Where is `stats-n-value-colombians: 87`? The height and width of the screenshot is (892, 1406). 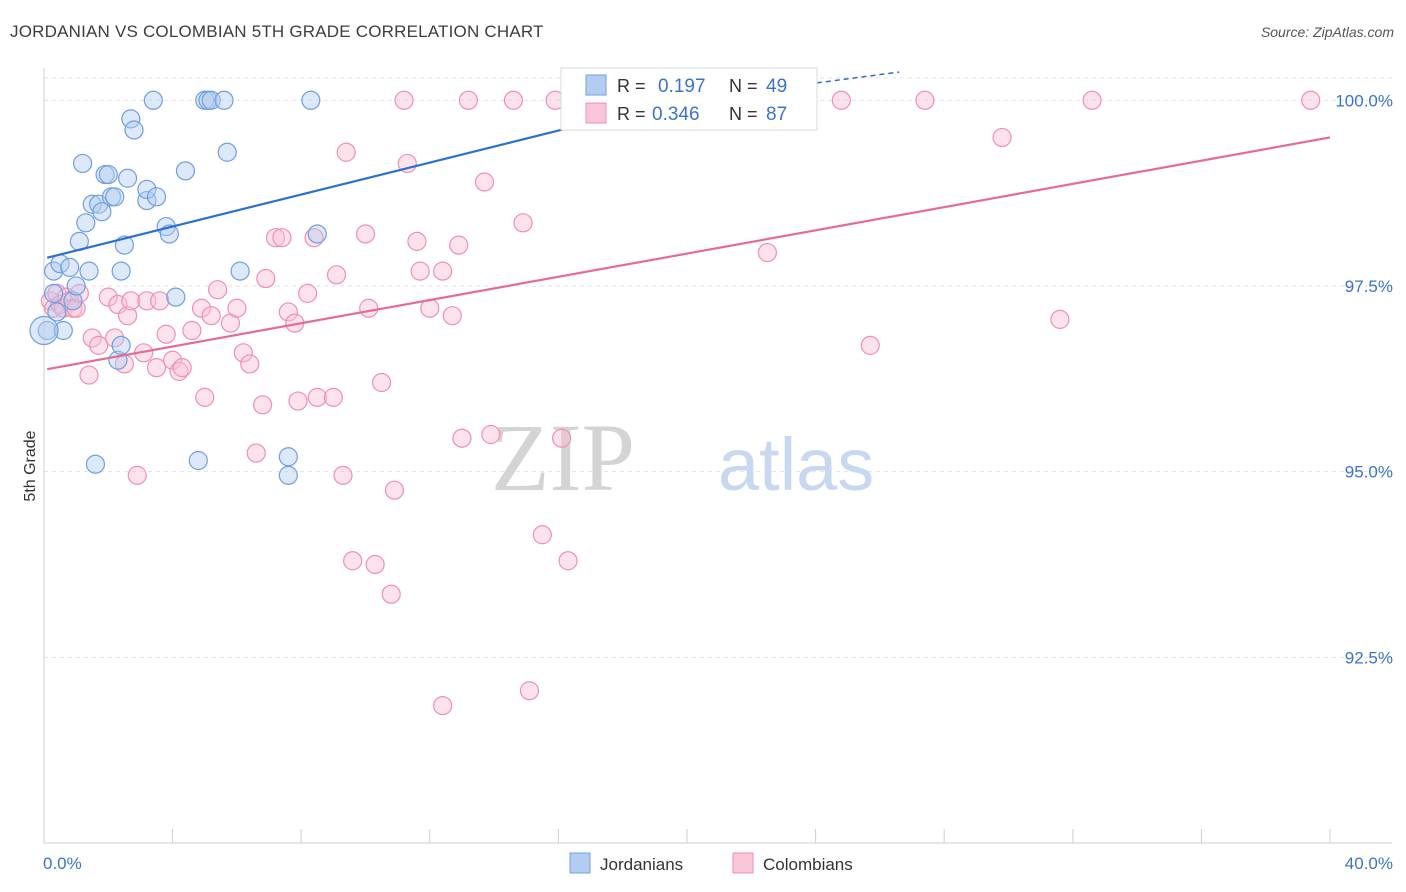
stats-n-value-colombians: 87 is located at coordinates (776, 114).